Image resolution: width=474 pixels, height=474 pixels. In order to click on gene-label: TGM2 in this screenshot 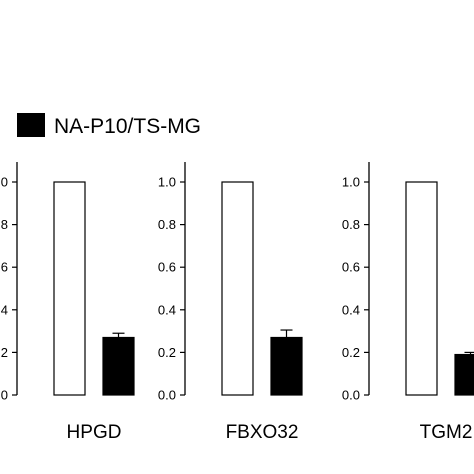, I will do `click(446, 432)`.